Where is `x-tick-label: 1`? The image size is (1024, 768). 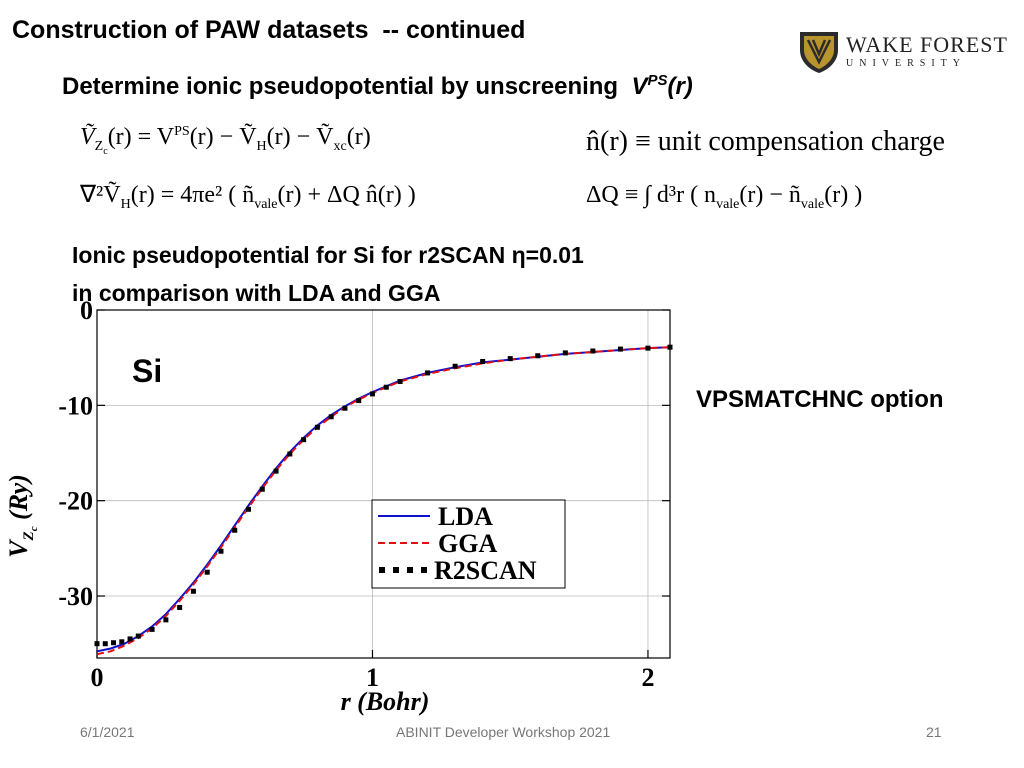 x-tick-label: 1 is located at coordinates (372, 677).